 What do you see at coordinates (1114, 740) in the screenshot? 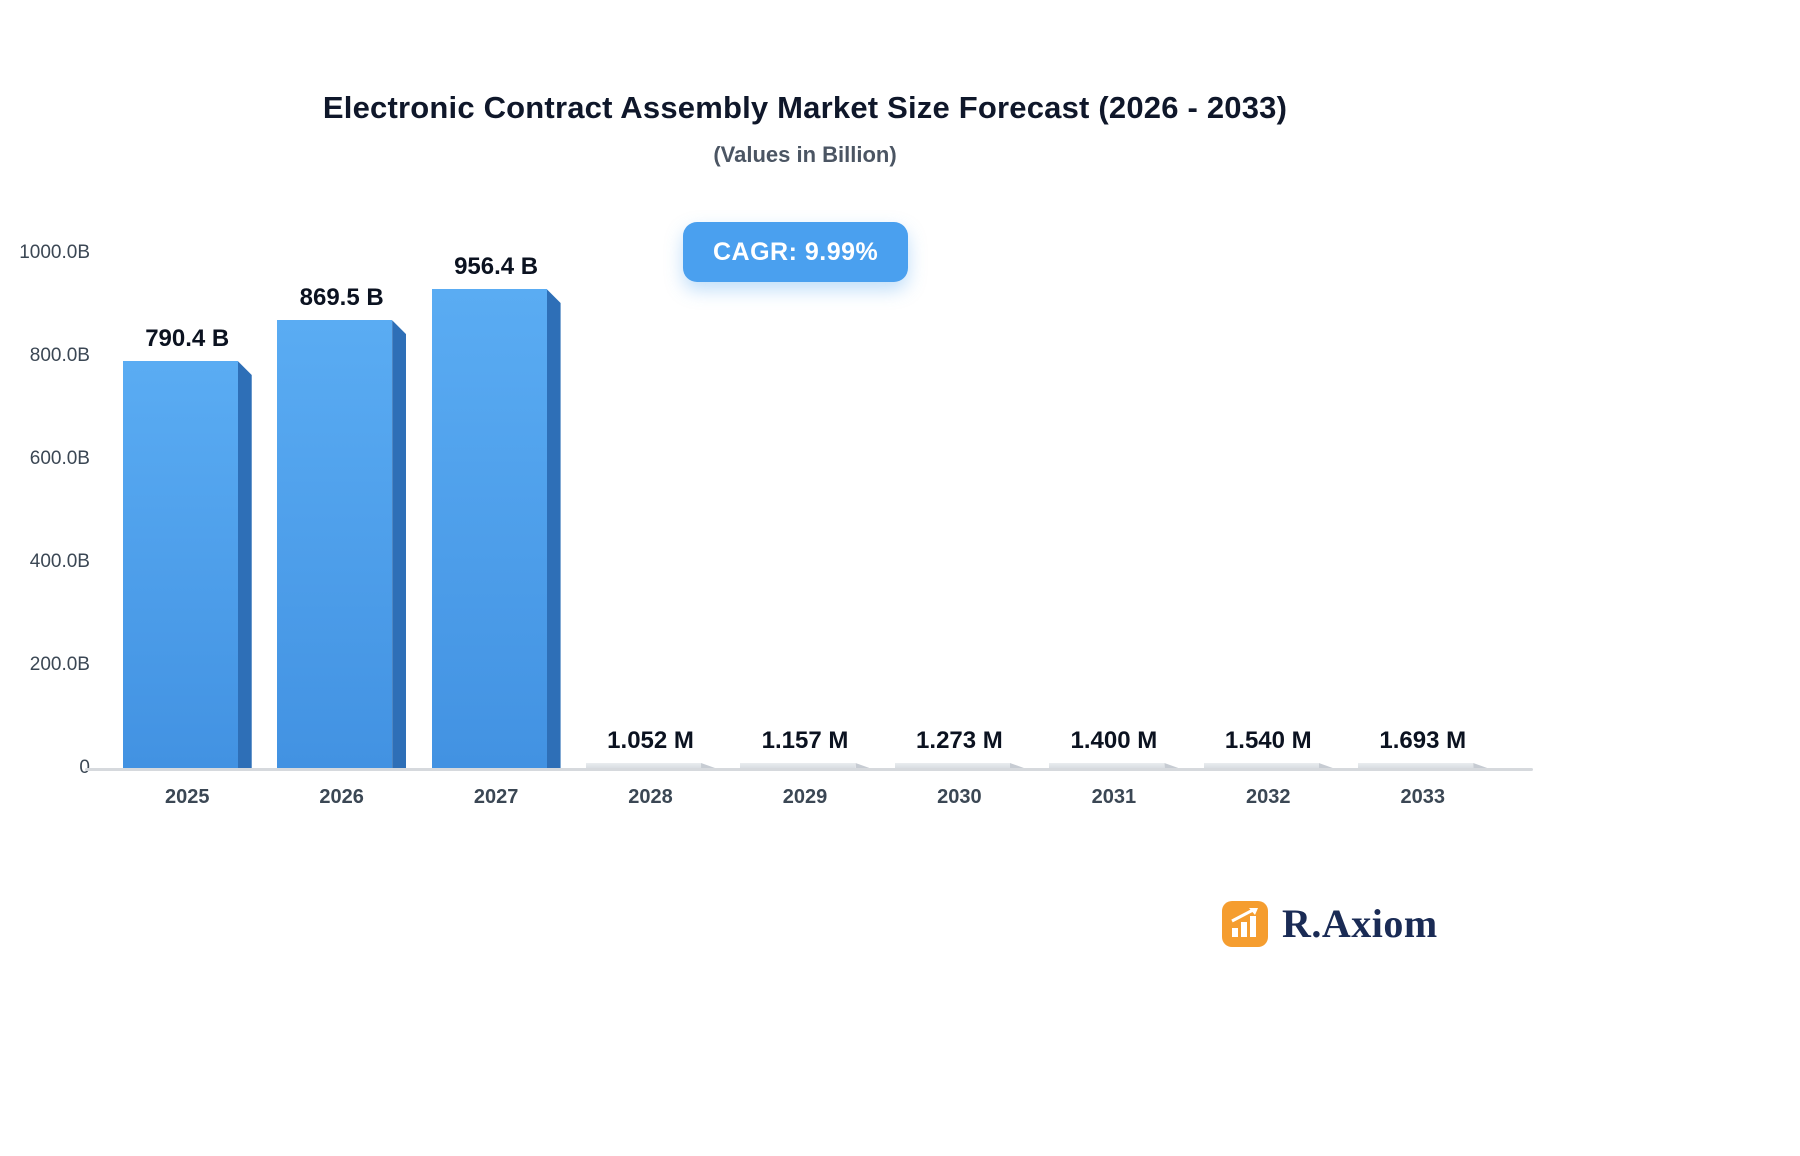
I see `bar-value-label: 1.400 M` at bounding box center [1114, 740].